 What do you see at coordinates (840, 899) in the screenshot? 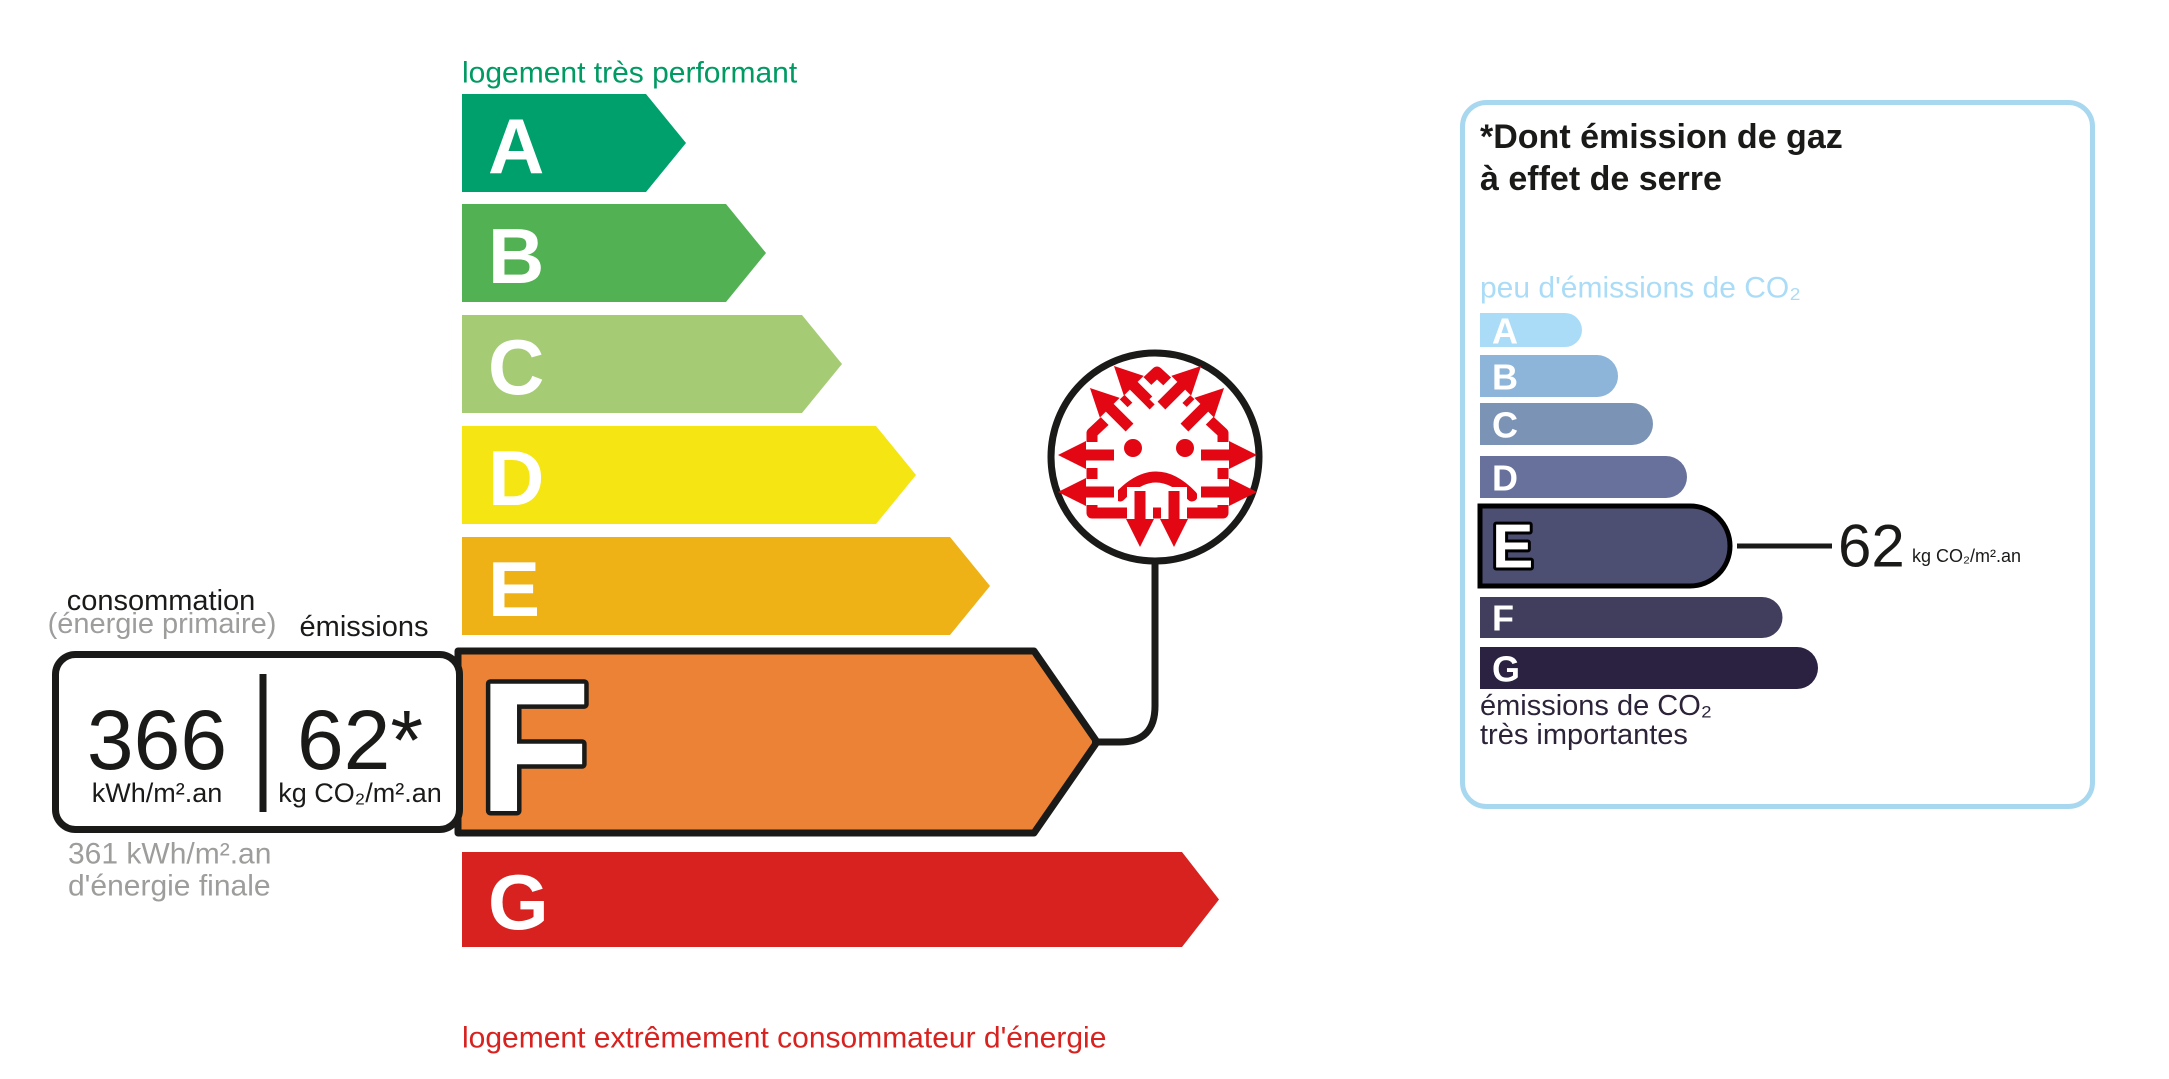
I see `energy-class-g-arrow` at bounding box center [840, 899].